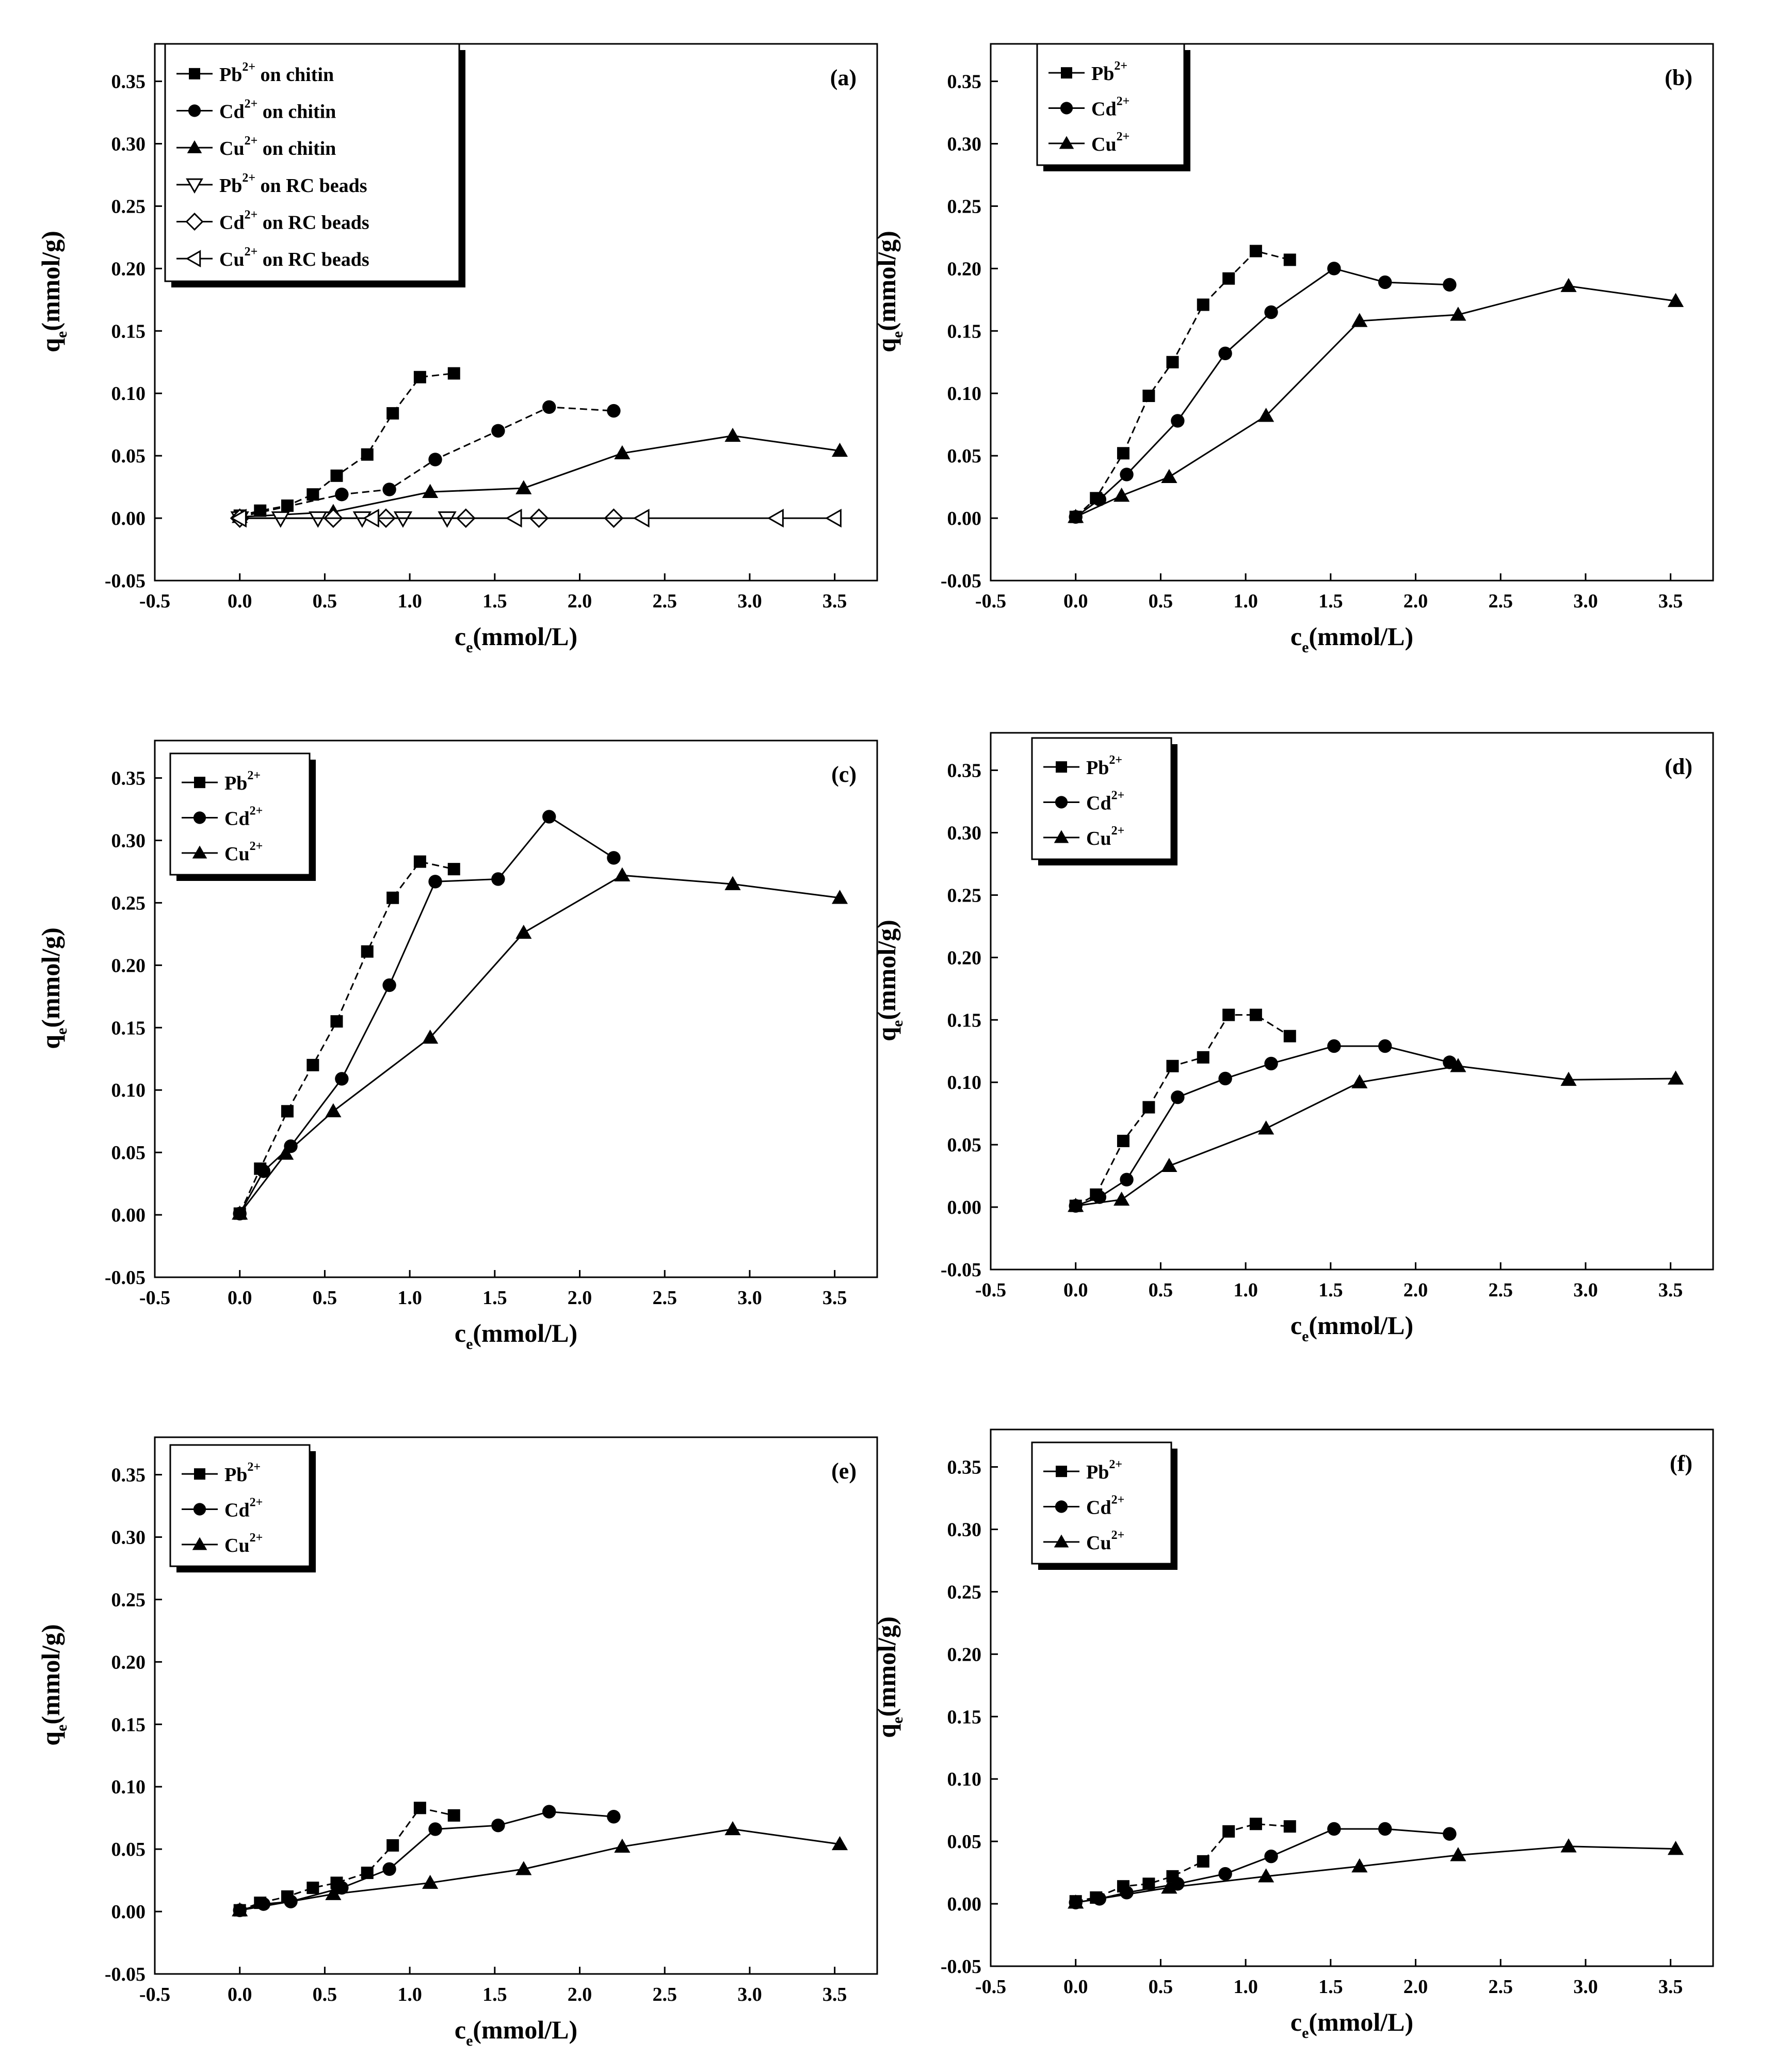 This screenshot has height=2072, width=1775. I want to click on y-tick-label: 0.10, so click(965, 1780).